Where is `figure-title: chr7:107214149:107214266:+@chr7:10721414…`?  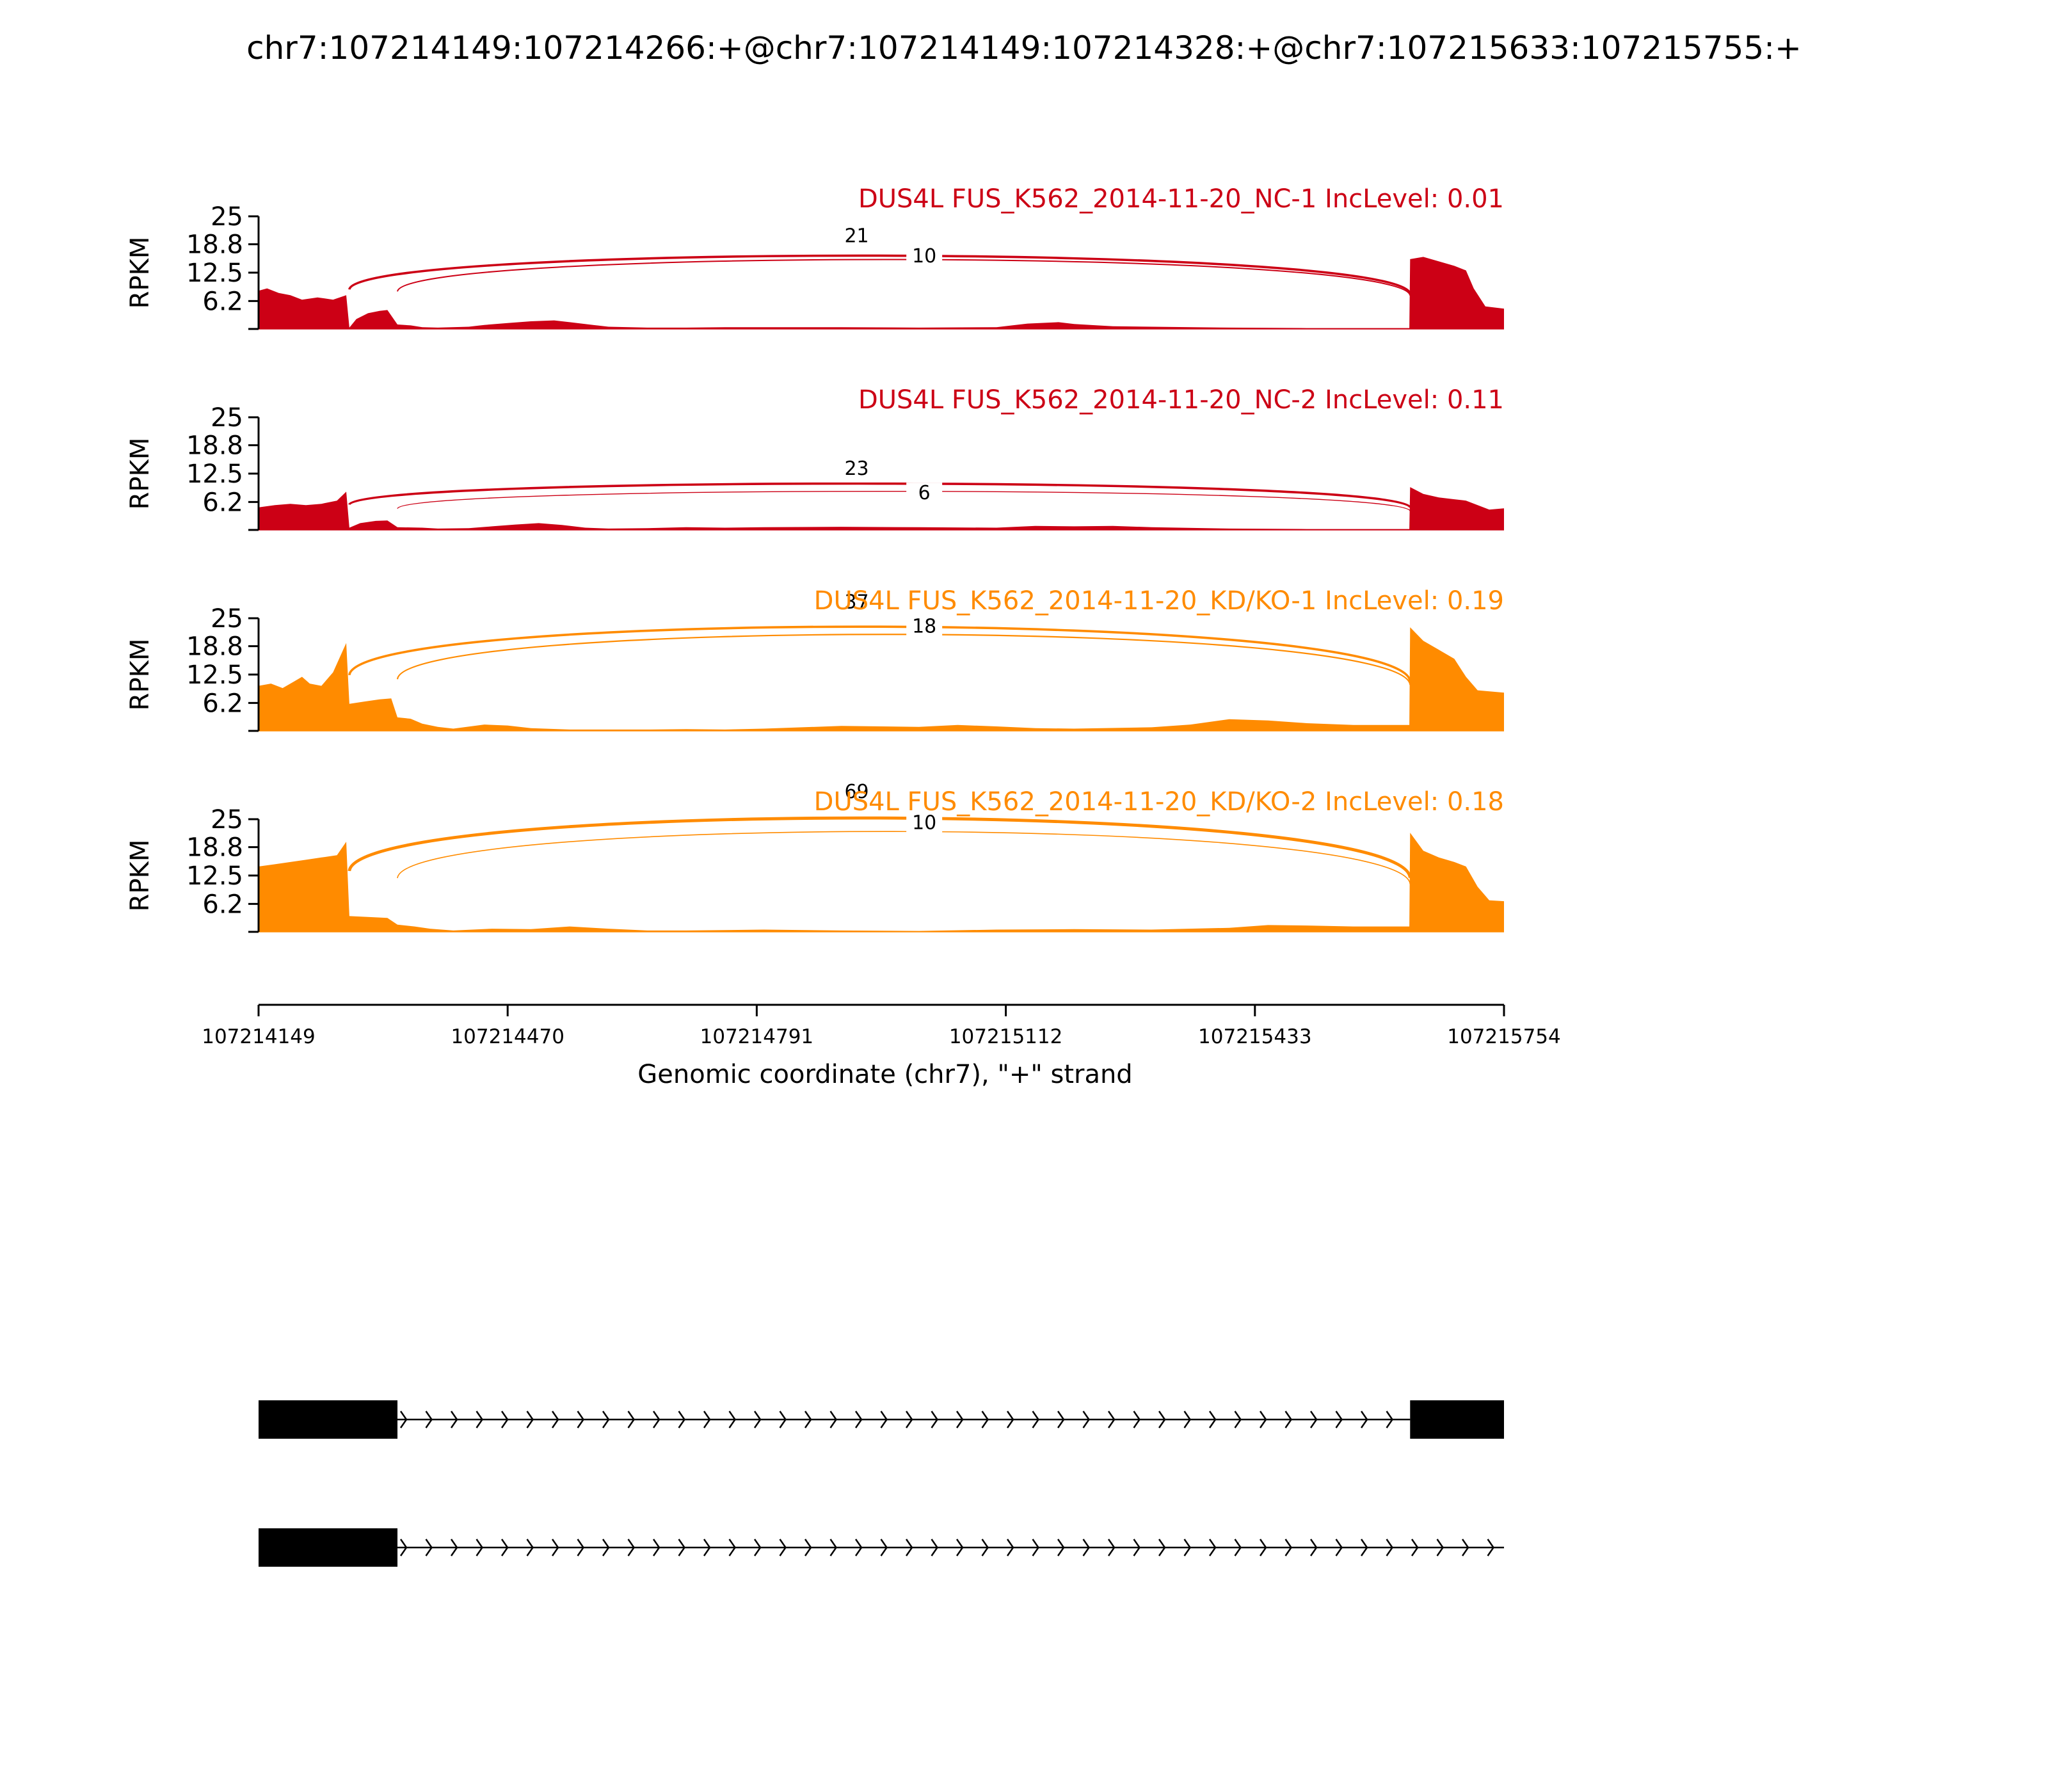 figure-title: chr7:107214149:107214266:+@chr7:10721414… is located at coordinates (1024, 48).